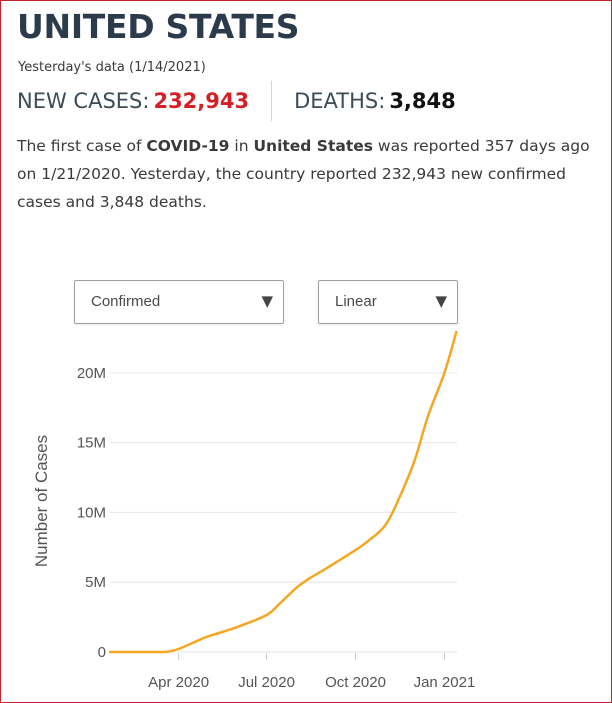 This screenshot has width=612, height=703. I want to click on data-date-subtitle: Yesterday's data (1/14/2021), so click(112, 67).